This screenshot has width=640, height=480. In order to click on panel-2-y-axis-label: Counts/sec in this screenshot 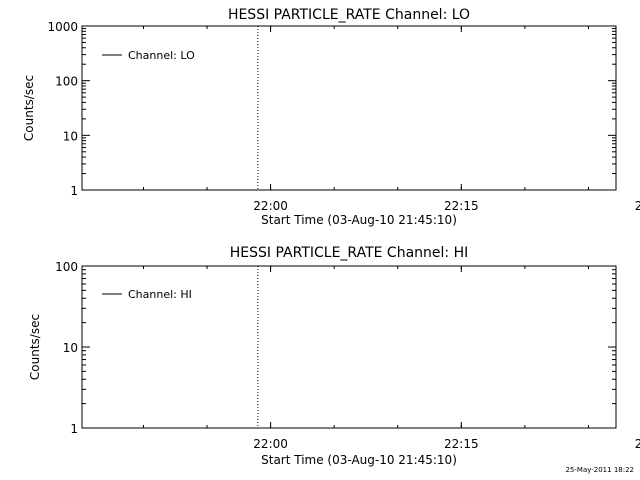, I will do `click(35, 347)`.